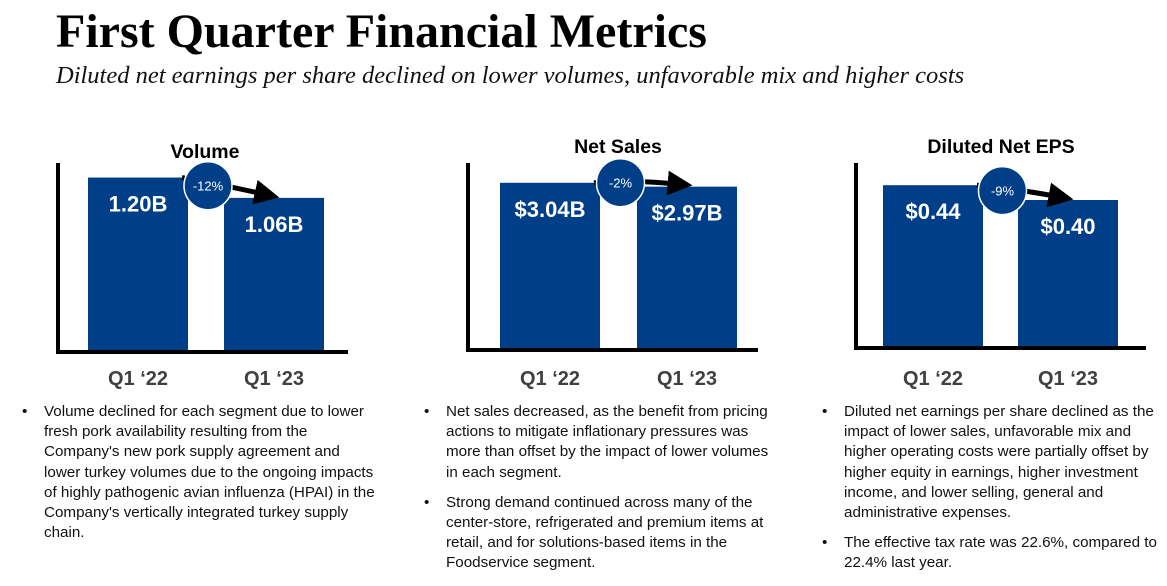  What do you see at coordinates (1000, 147) in the screenshot?
I see `chart-title: Diluted Net EPS` at bounding box center [1000, 147].